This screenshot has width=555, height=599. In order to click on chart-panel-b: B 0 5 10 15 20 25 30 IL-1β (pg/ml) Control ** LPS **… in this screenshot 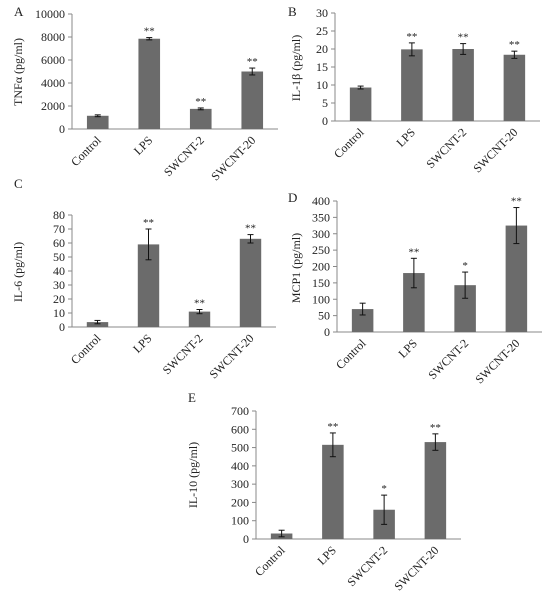, I will do `click(414, 89)`.